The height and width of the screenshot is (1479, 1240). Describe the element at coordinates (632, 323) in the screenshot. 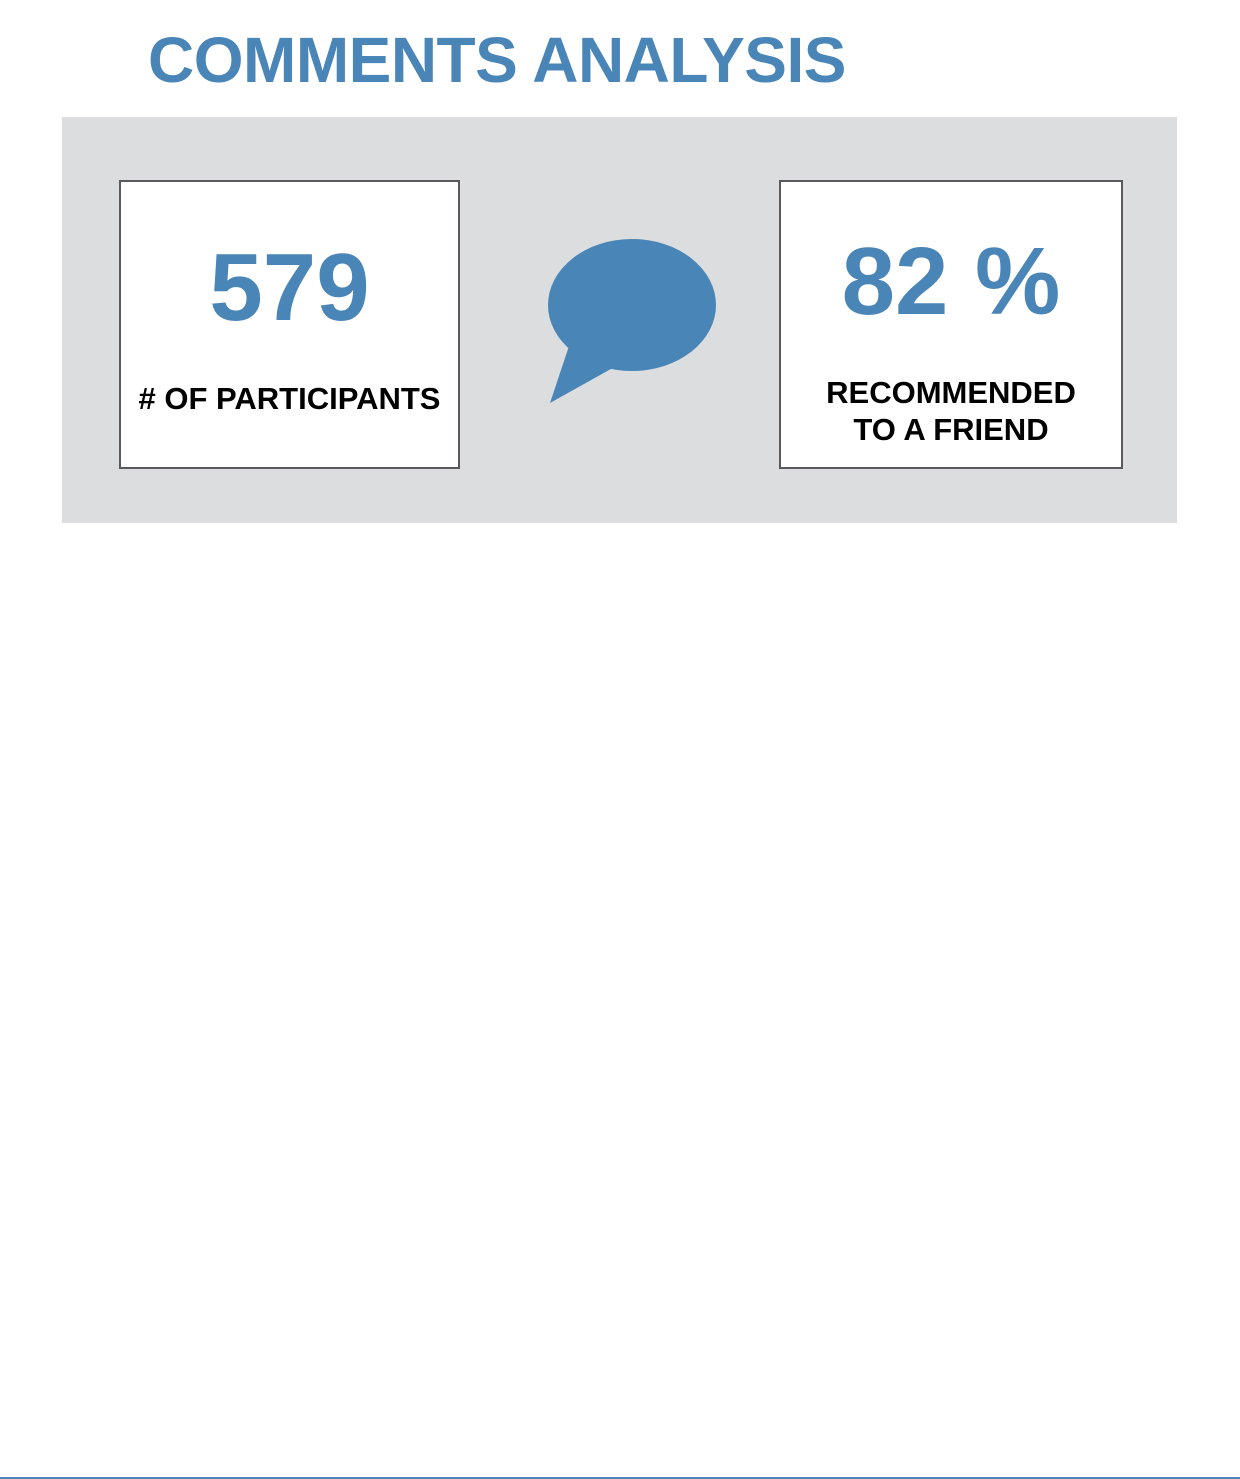

I see `speech-bubble-icon` at that location.